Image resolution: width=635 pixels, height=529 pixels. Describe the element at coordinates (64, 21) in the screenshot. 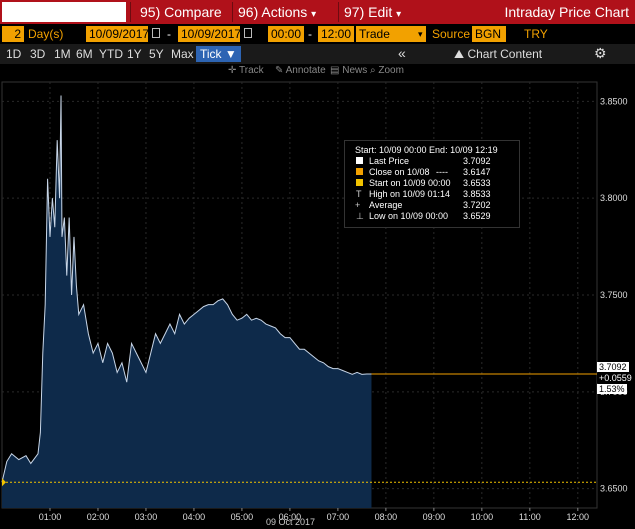

I see `ticker-input: USDTRY BGN Curncy` at that location.